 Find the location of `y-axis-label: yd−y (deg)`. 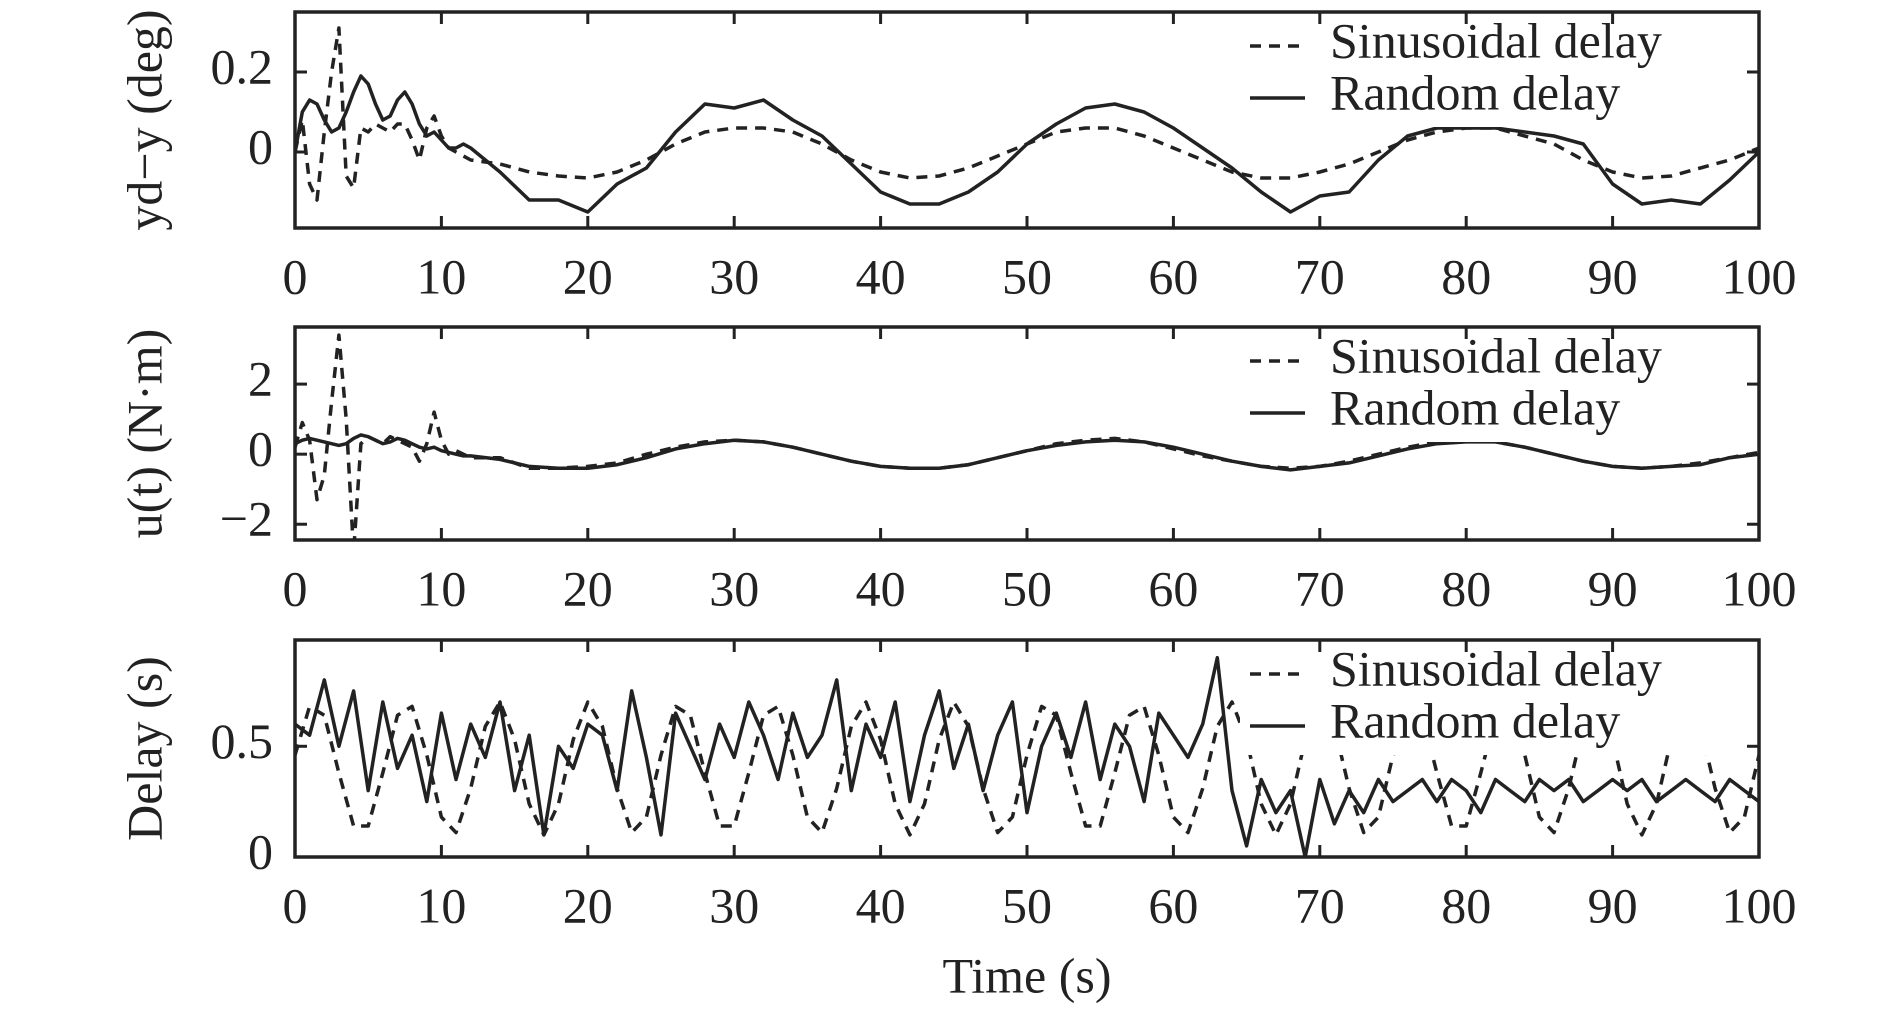

y-axis-label: yd−y (deg) is located at coordinates (144, 119).